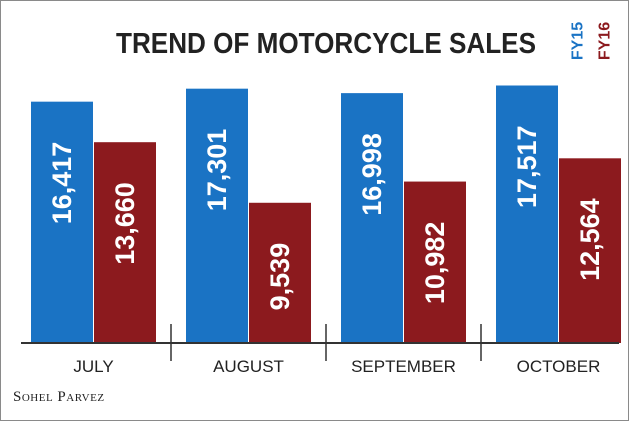  I want to click on value-label-august-fy15: 17,301, so click(217, 170).